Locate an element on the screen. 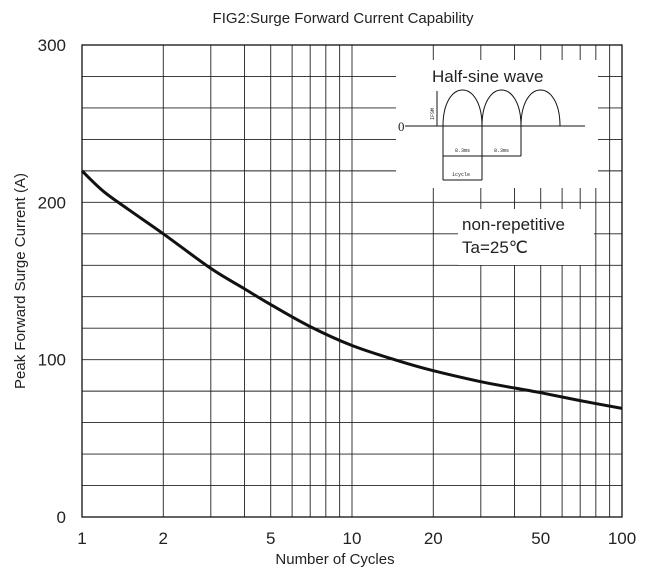  condition-label-2: Ta=25℃ is located at coordinates (495, 247).